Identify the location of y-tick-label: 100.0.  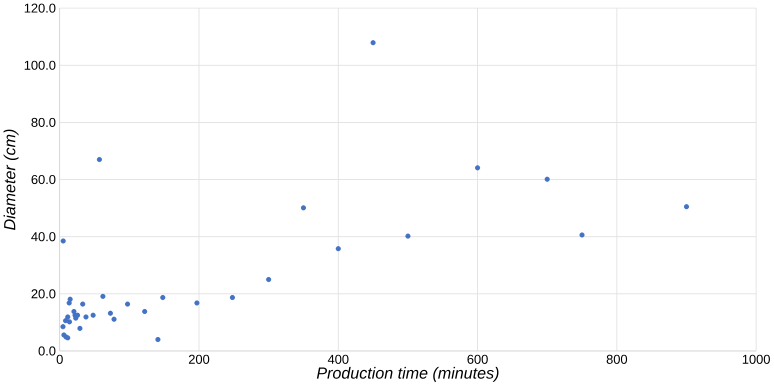
(40, 65).